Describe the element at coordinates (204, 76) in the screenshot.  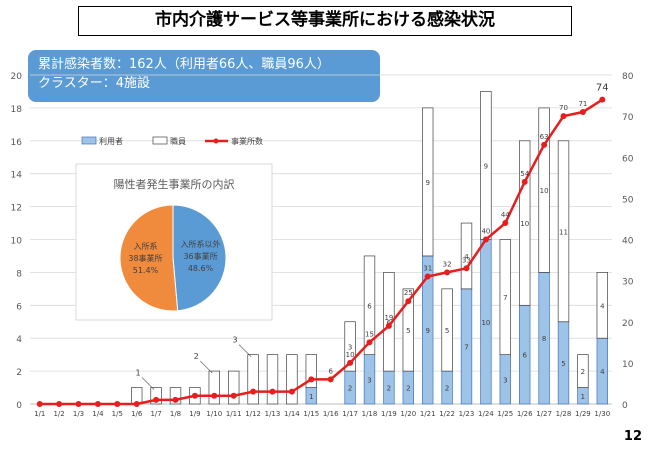
I see `summary-box: 累計感染者数：162人（利用者66人、職員96人） クラスター：4施設` at that location.